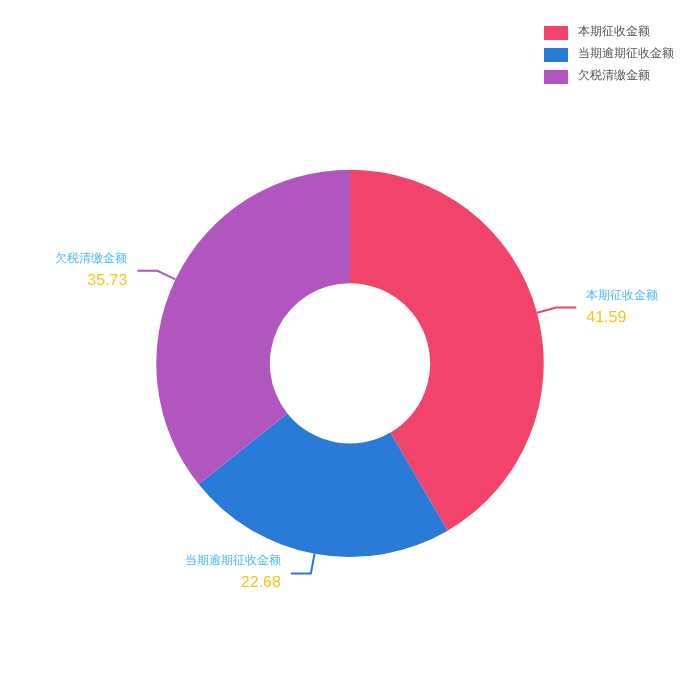  I want to click on data-label: 41.59, so click(607, 316).